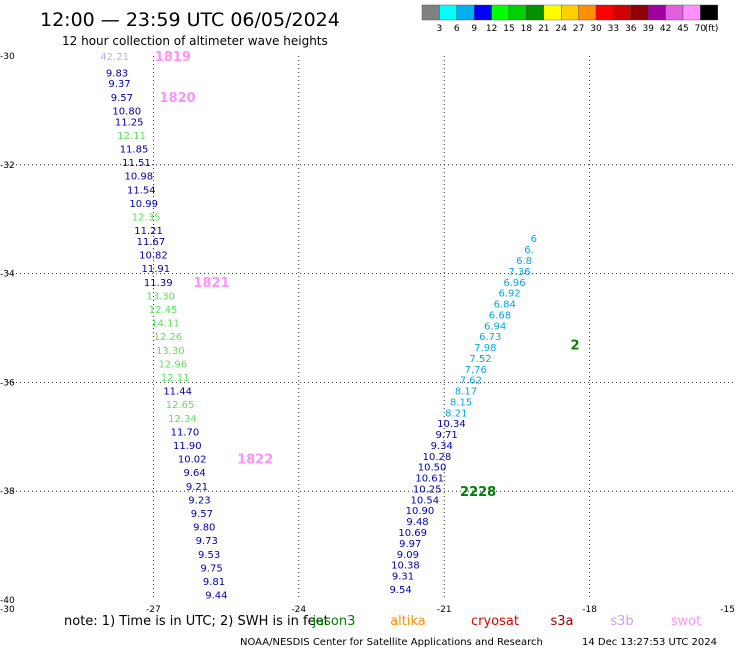 This screenshot has width=740, height=654. I want to click on x-tick-label: -27, so click(153, 610).